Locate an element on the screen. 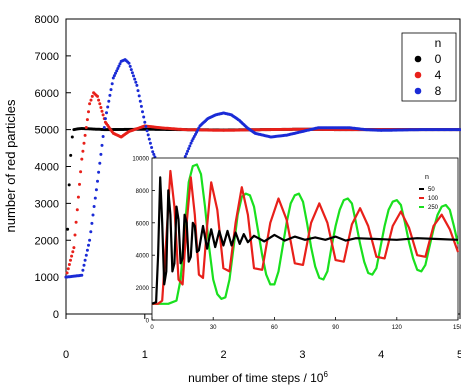  main-legend-label: 4 is located at coordinates (438, 75).